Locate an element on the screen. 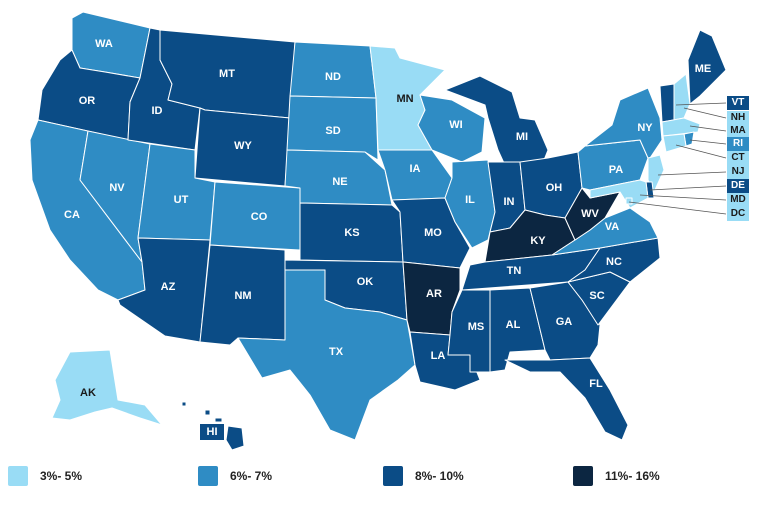 The image size is (763, 505). legend-label: 11%- 16% is located at coordinates (632, 476).